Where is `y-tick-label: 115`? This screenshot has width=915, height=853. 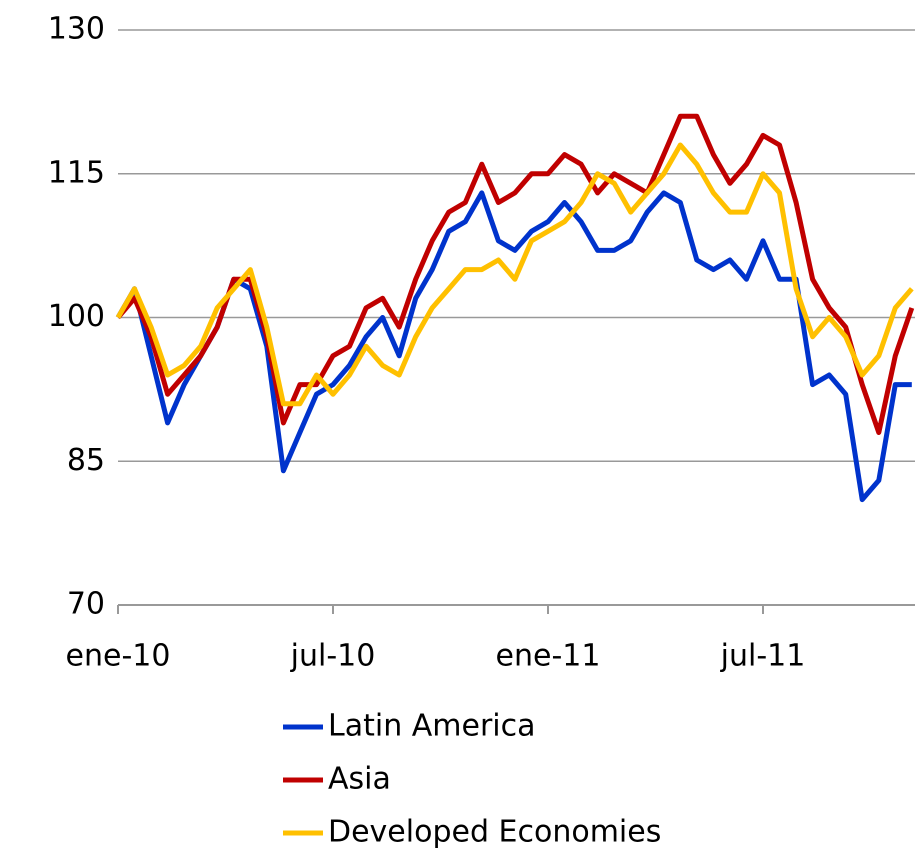
y-tick-label: 115 is located at coordinates (76, 172).